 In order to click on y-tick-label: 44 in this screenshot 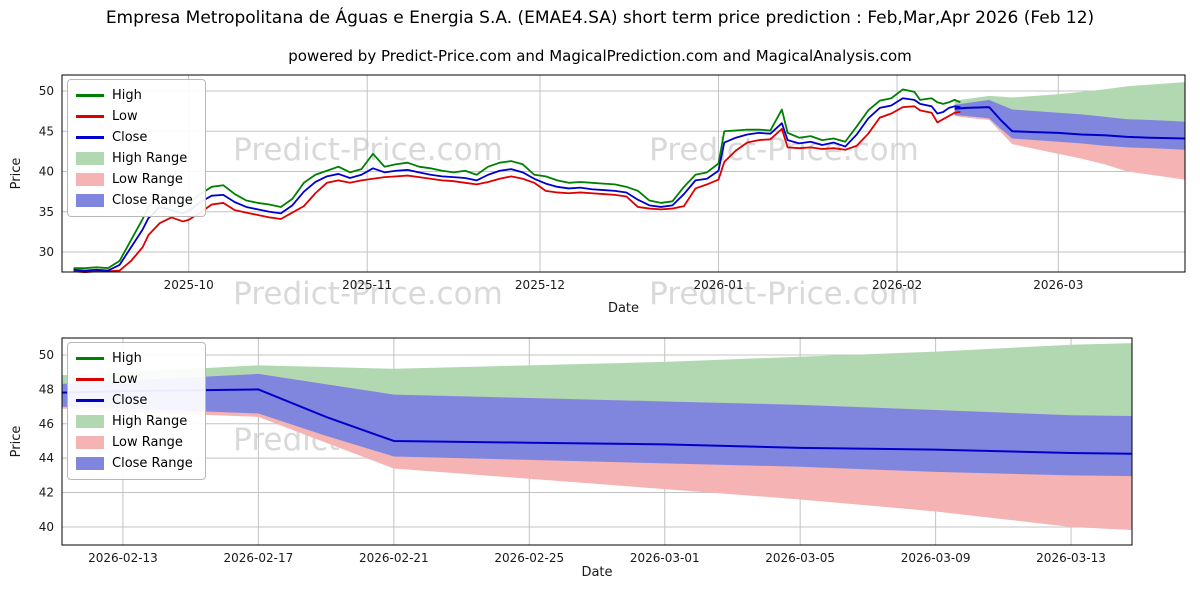, I will do `click(46, 458)`.